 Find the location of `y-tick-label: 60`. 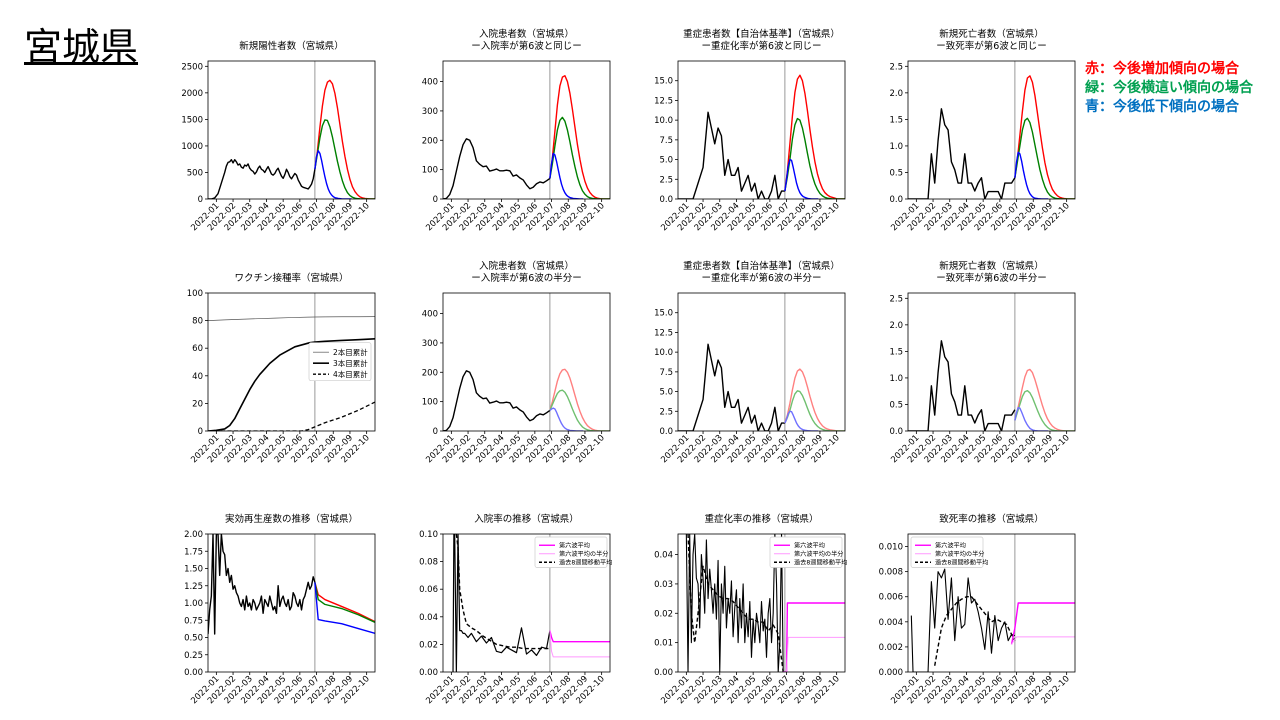

y-tick-label: 60 is located at coordinates (197, 349).